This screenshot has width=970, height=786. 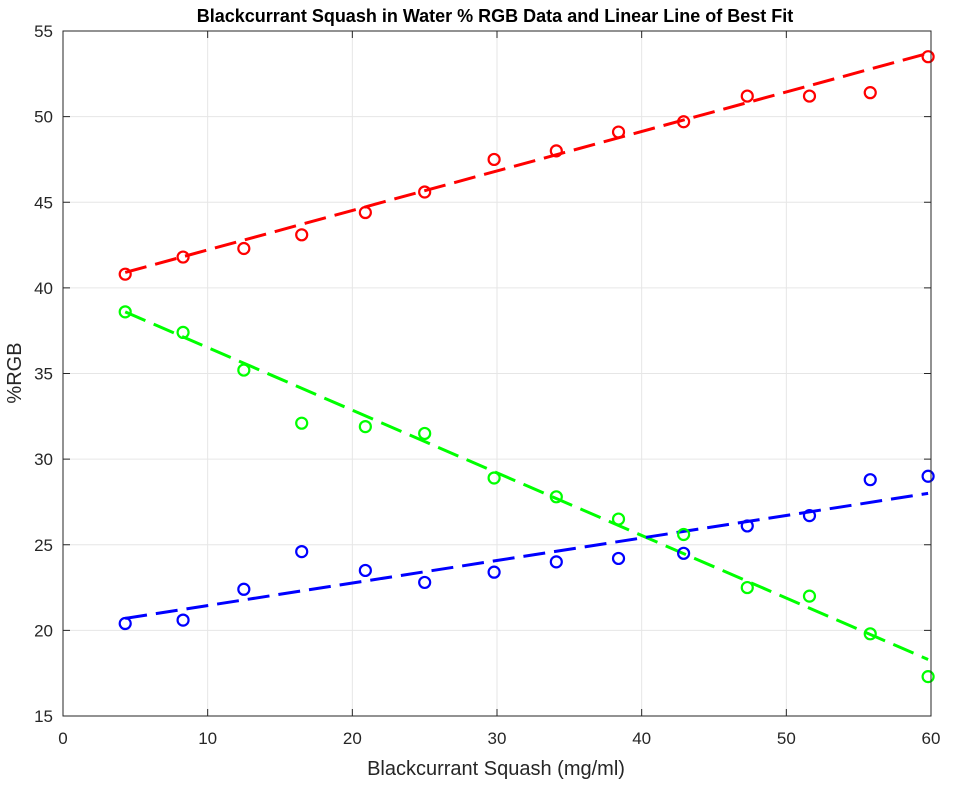 What do you see at coordinates (786, 738) in the screenshot?
I see `x-tick-label: 50` at bounding box center [786, 738].